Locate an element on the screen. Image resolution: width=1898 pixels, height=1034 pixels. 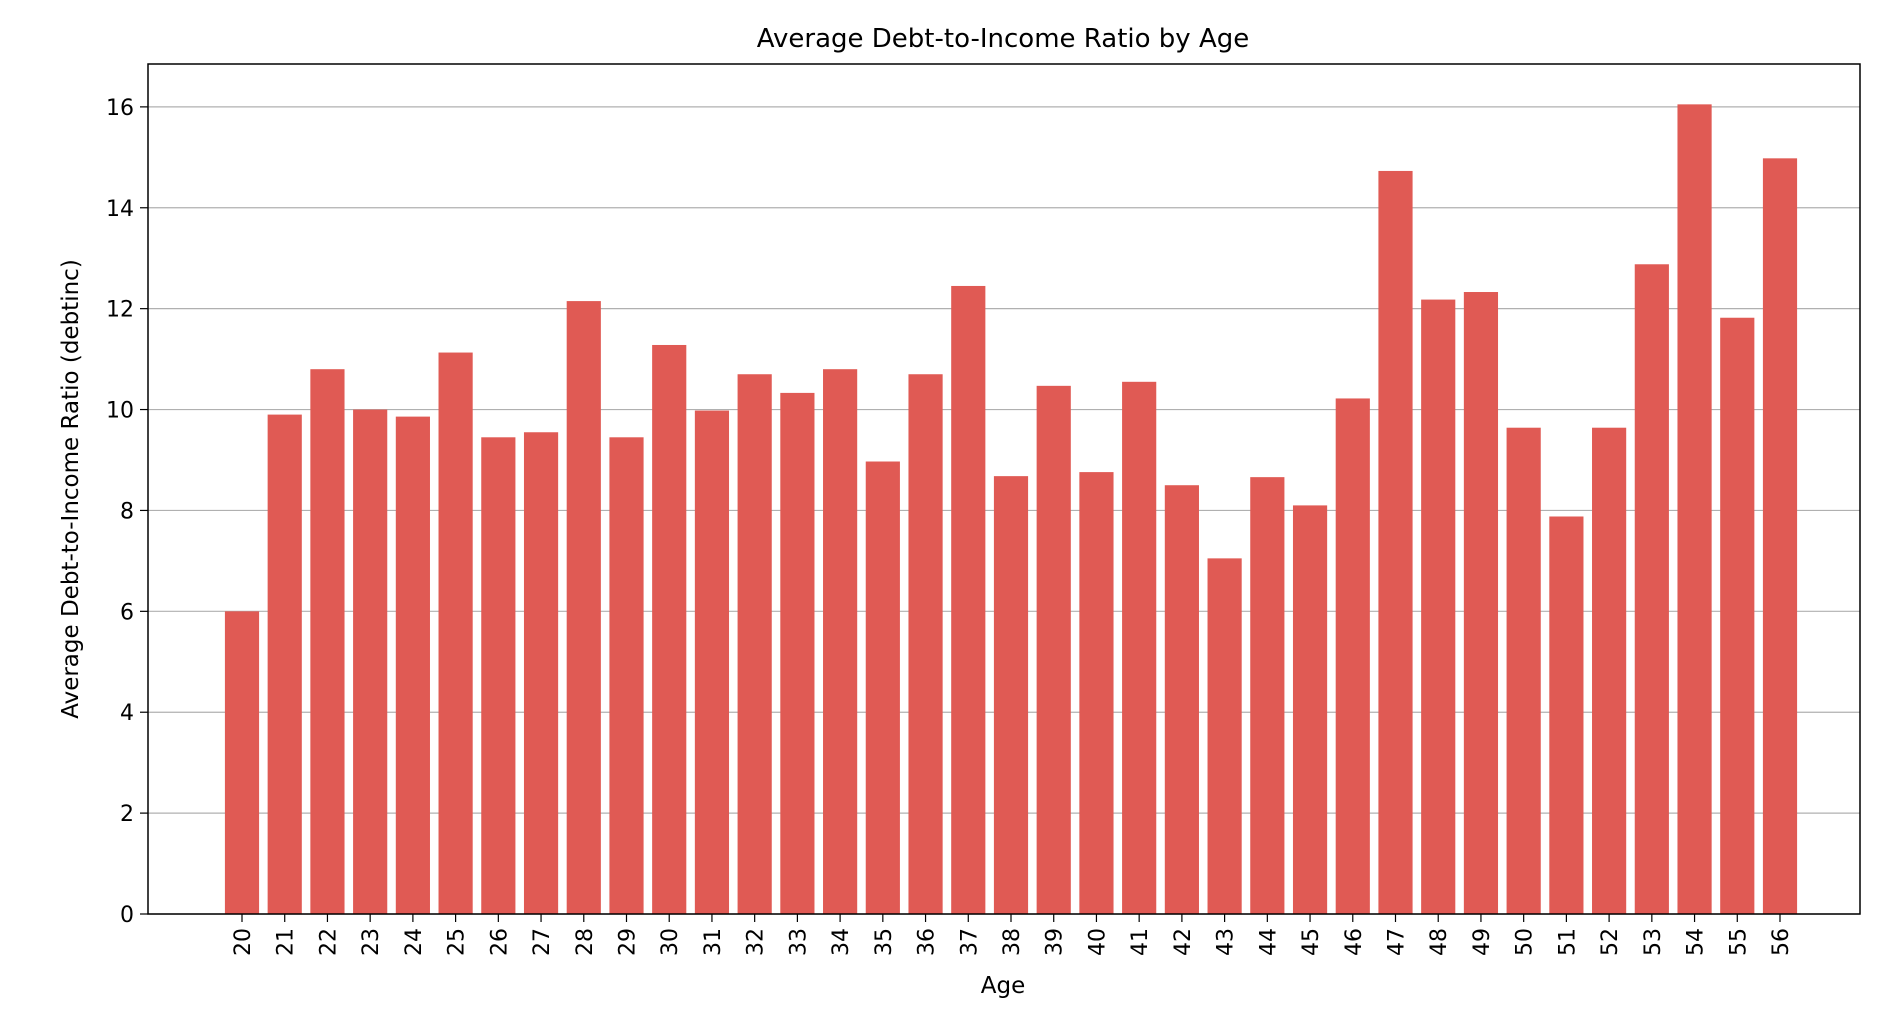
x-tick-label: 22 is located at coordinates (328, 942).